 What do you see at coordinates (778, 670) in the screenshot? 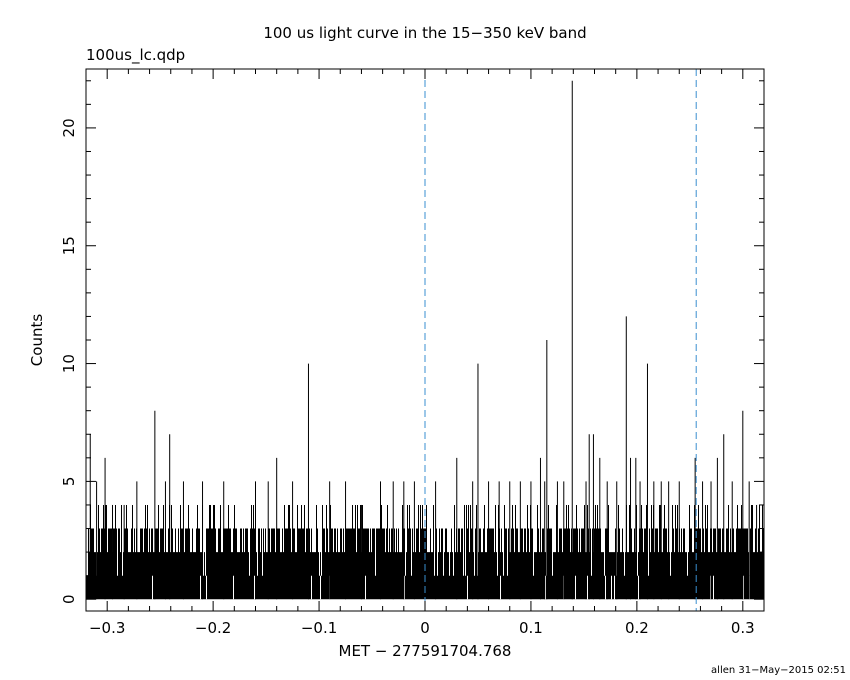
I see `footer-stamp: allen 31−May−2015 02:51` at bounding box center [778, 670].